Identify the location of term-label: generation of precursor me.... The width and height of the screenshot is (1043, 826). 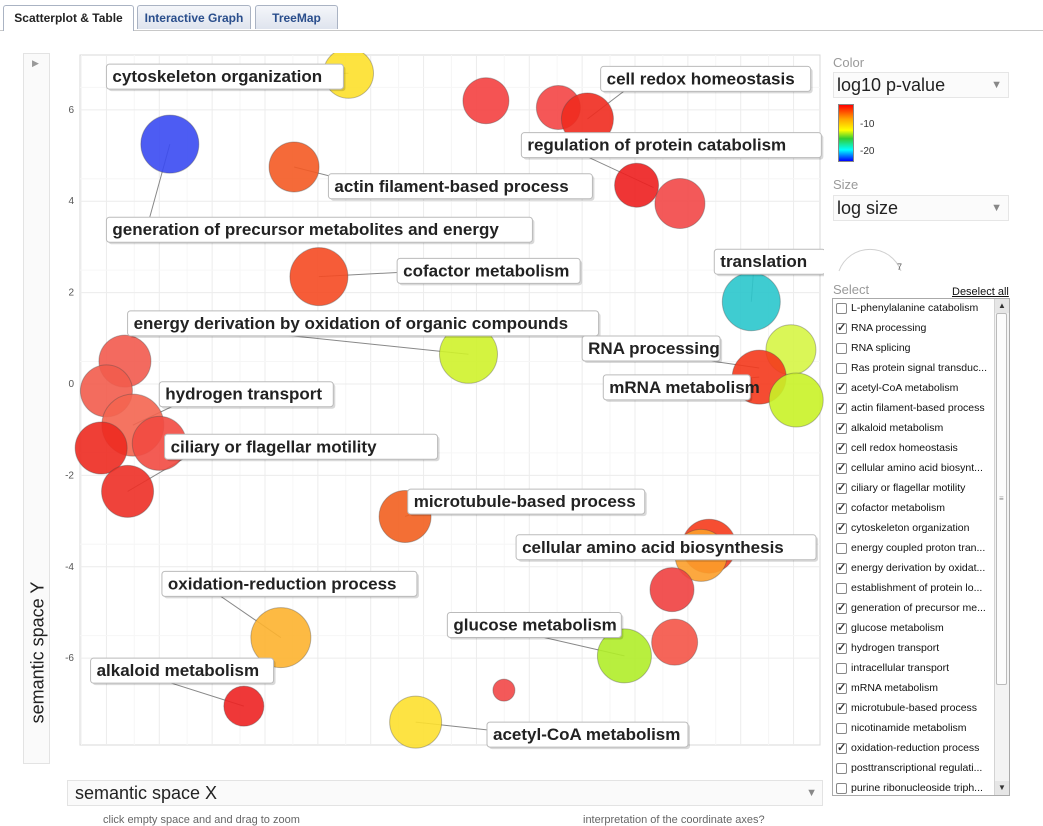
(918, 608).